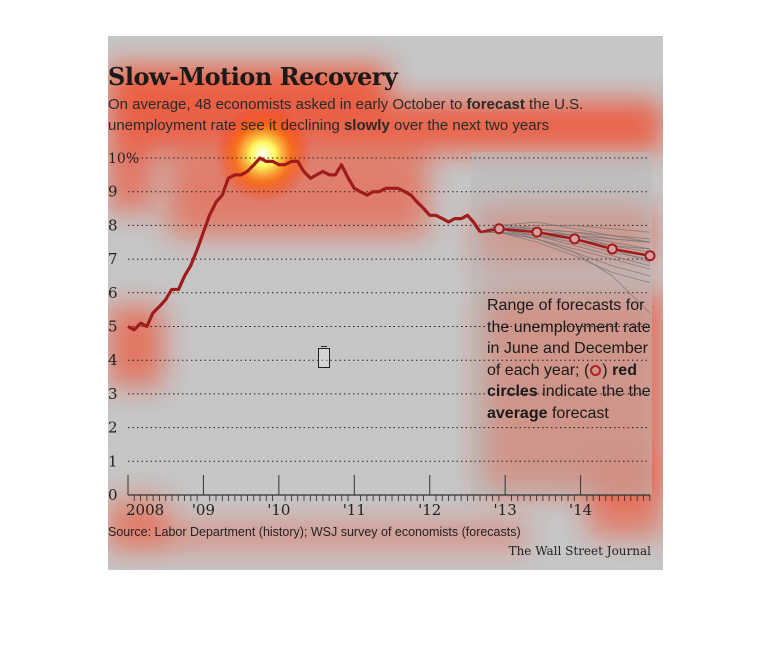 The height and width of the screenshot is (664, 770). What do you see at coordinates (113, 225) in the screenshot?
I see `y-tick-label: 8` at bounding box center [113, 225].